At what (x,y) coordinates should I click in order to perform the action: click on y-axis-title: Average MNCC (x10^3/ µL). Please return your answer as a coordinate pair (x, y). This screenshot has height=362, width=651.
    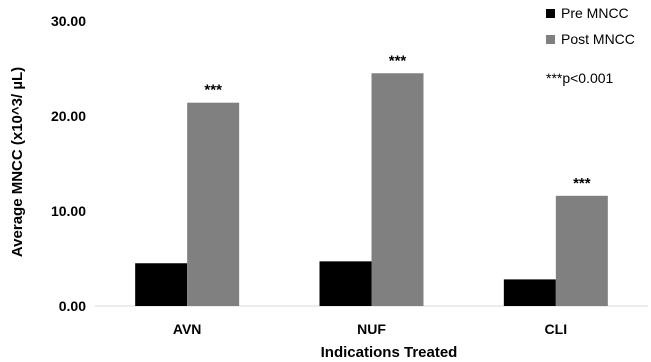
    Looking at the image, I should click on (17, 162).